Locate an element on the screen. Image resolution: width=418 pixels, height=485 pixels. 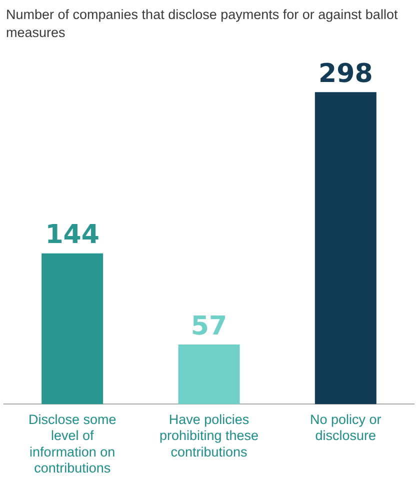
data-label: 144 is located at coordinates (72, 235).